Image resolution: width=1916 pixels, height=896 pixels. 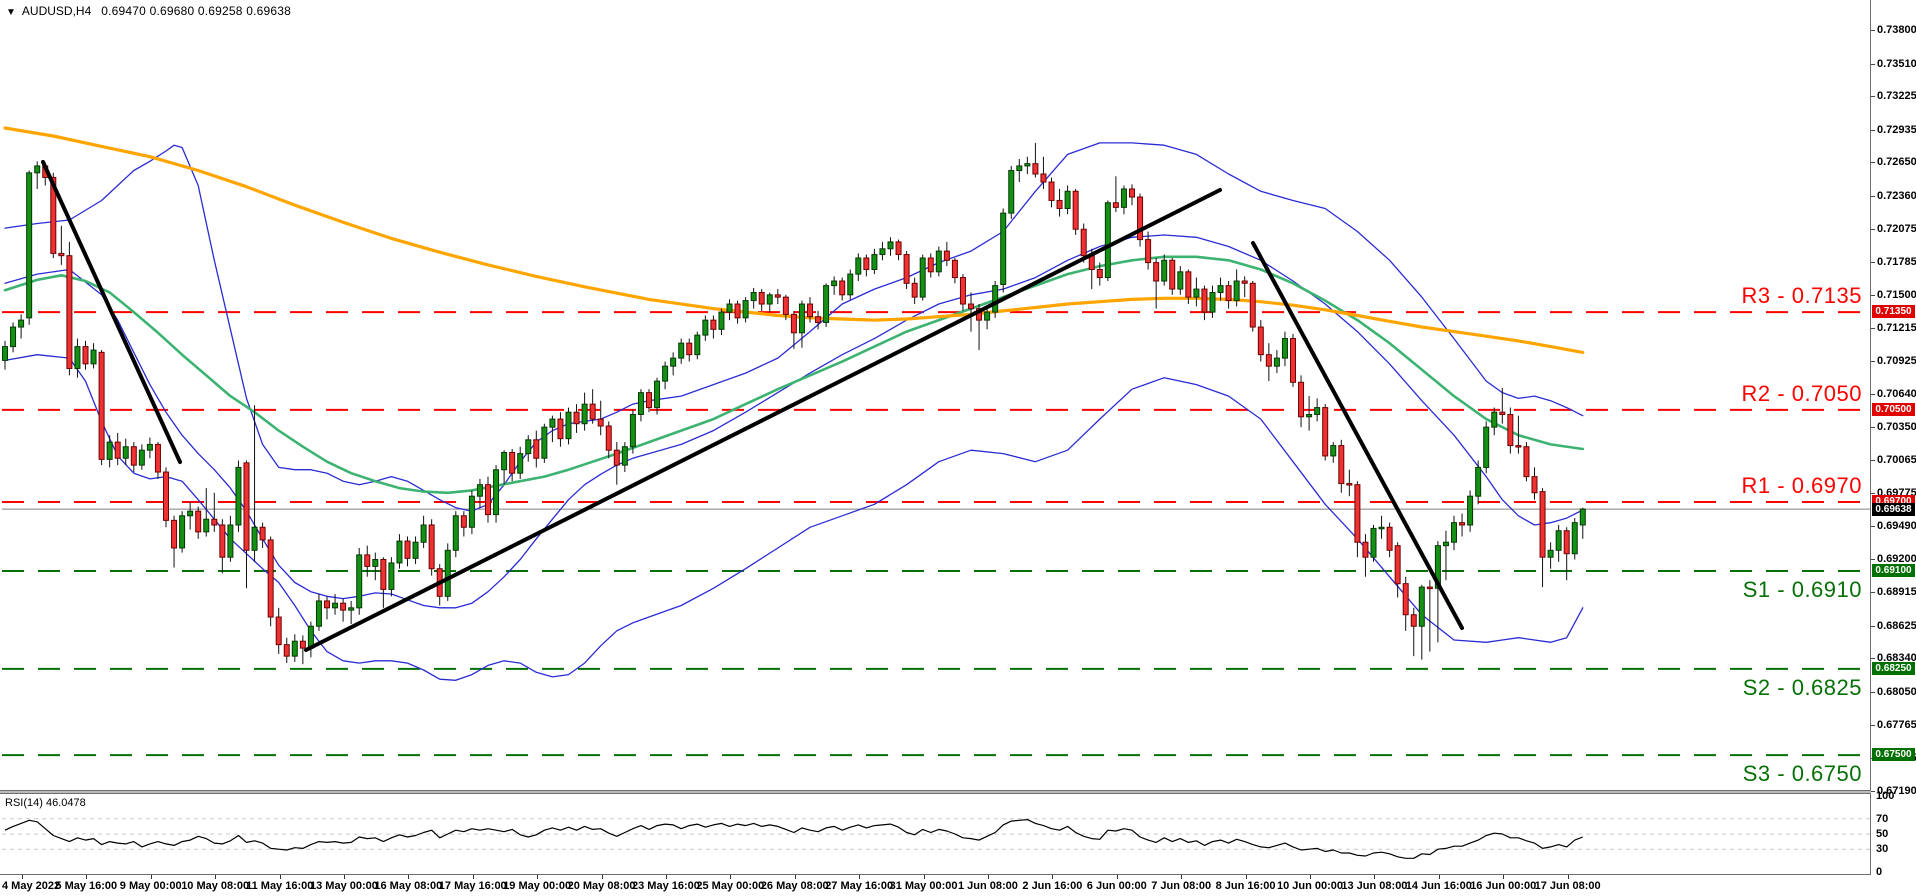 What do you see at coordinates (794, 886) in the screenshot?
I see `time-tick-label: 26 May 08:00` at bounding box center [794, 886].